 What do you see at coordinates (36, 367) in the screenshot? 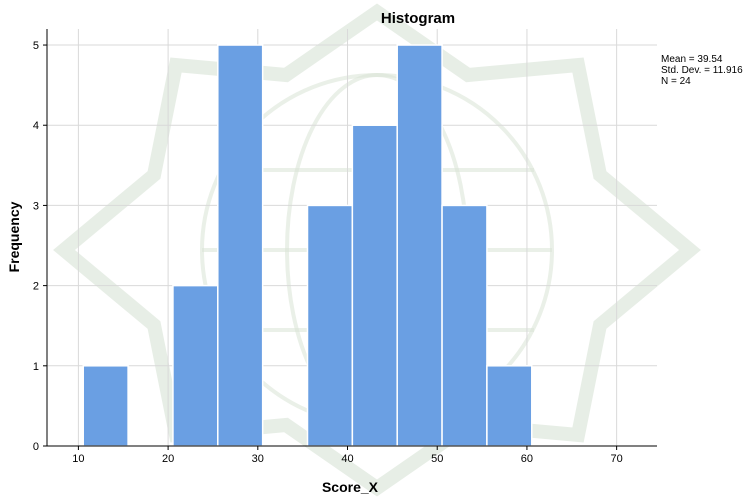
I see `y-tick-label-1: 1` at bounding box center [36, 367].